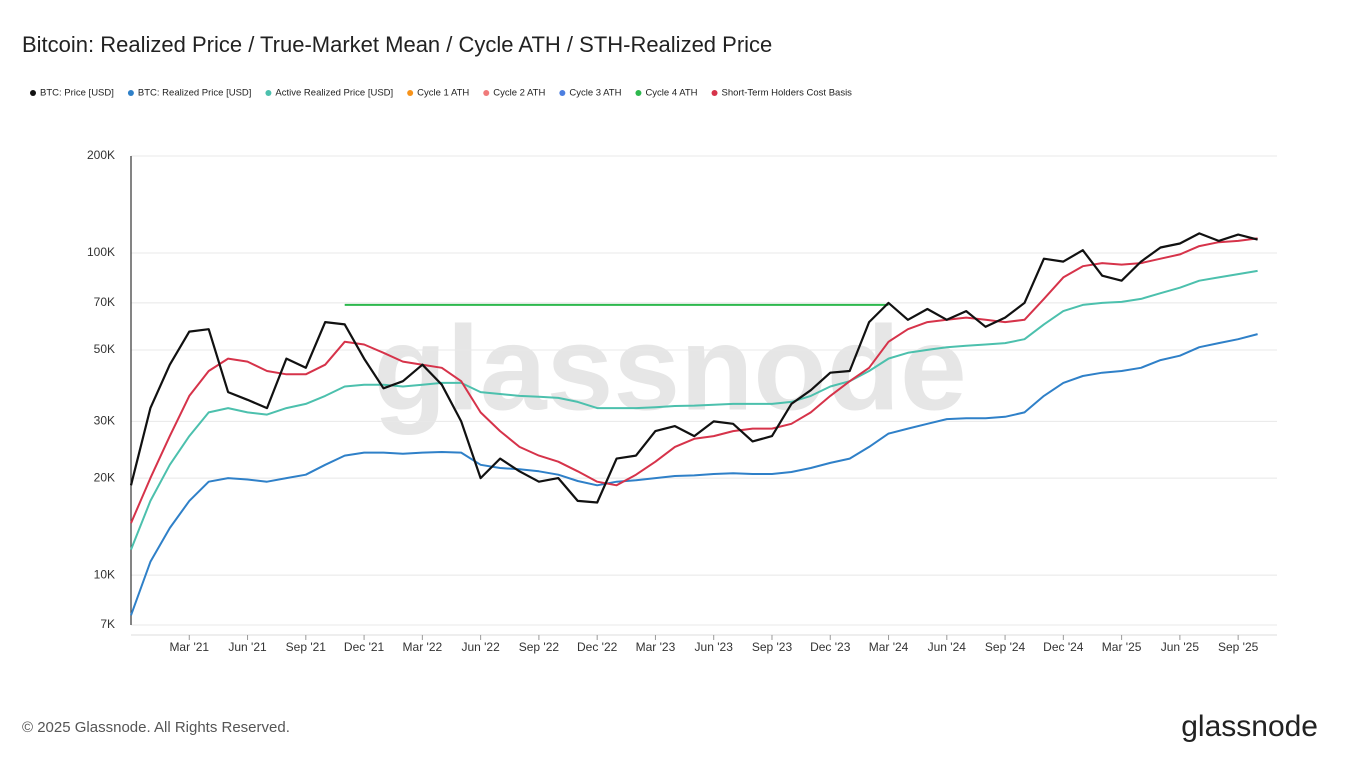  I want to click on x-tick-label: Dec '22, so click(597, 647).